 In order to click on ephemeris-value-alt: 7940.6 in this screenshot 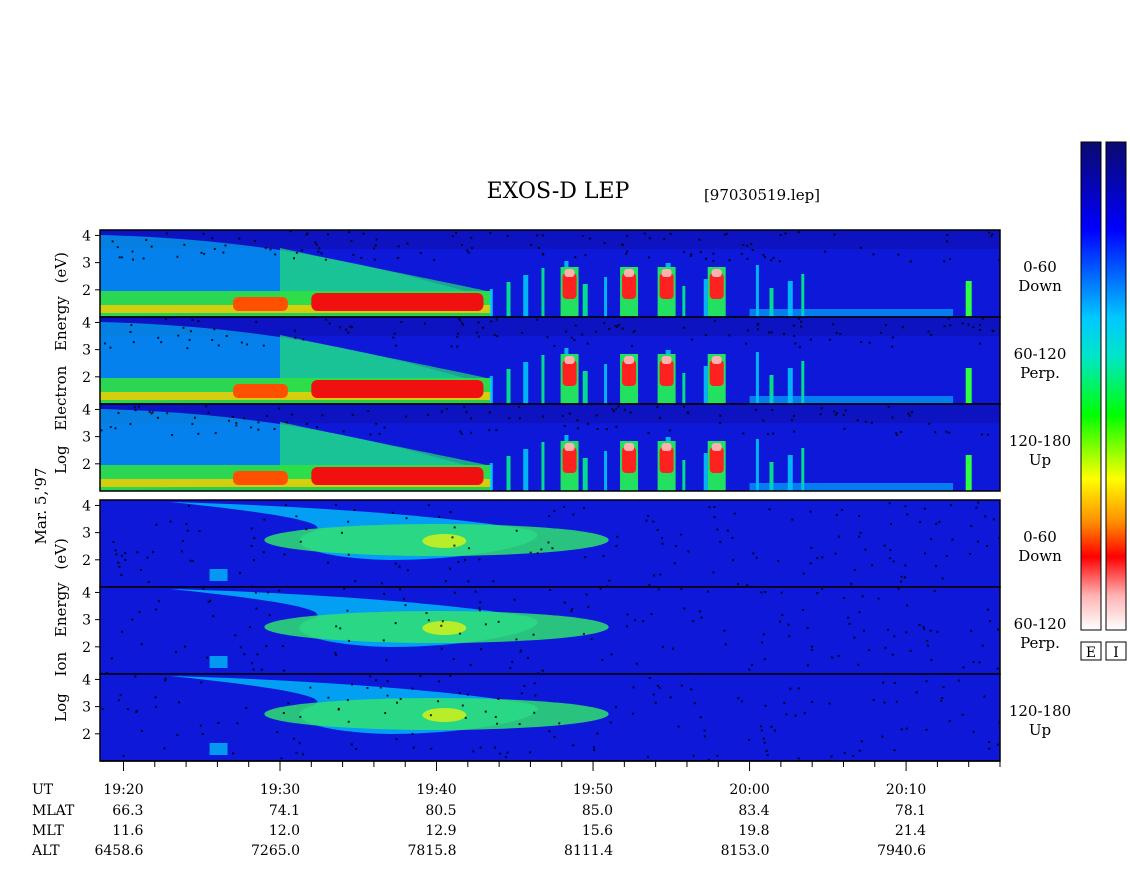, I will do `click(901, 851)`.